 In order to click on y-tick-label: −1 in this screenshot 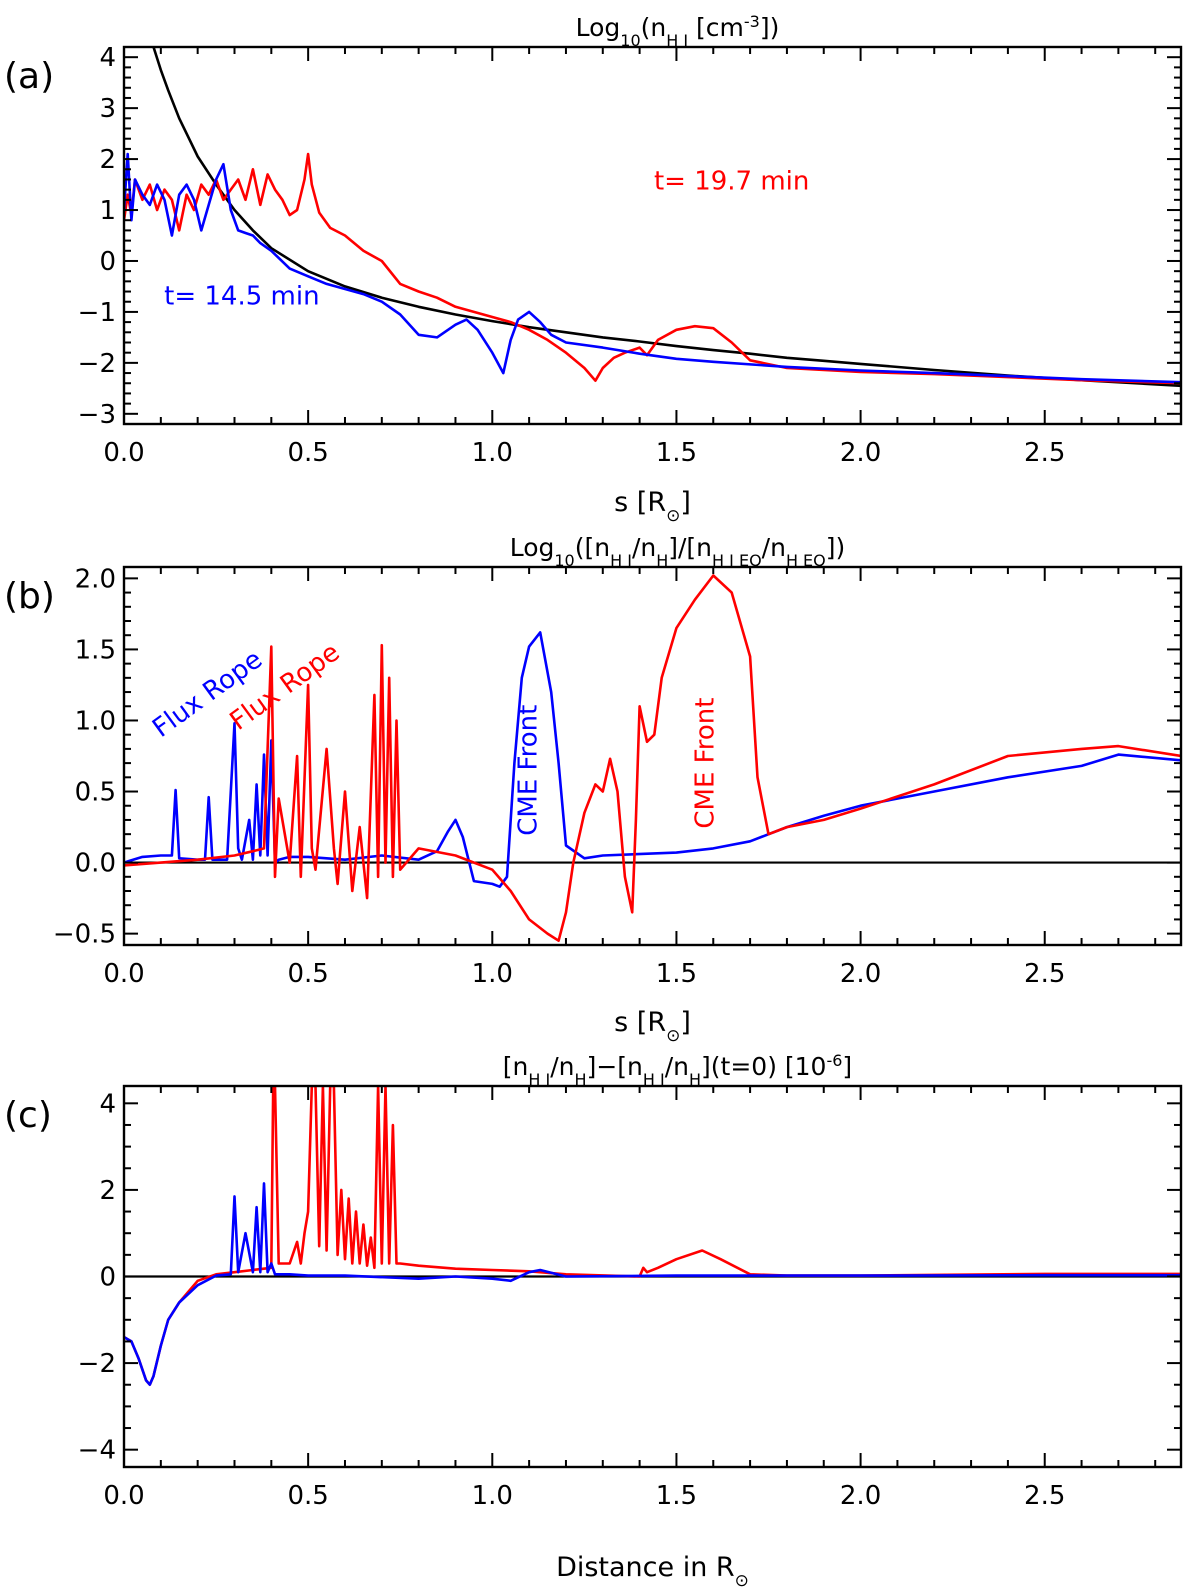, I will do `click(97, 313)`.